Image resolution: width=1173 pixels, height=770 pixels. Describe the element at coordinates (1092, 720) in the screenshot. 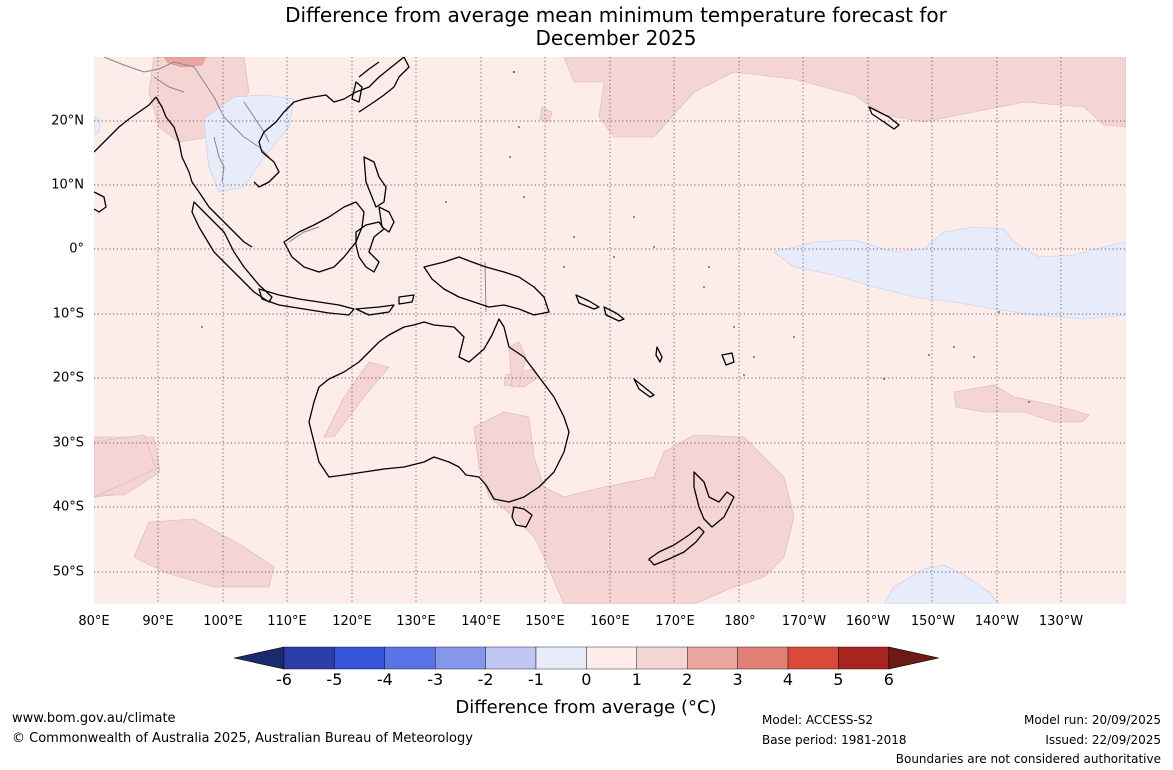

I see `model-run-date: Model run: 20/09/2025` at that location.